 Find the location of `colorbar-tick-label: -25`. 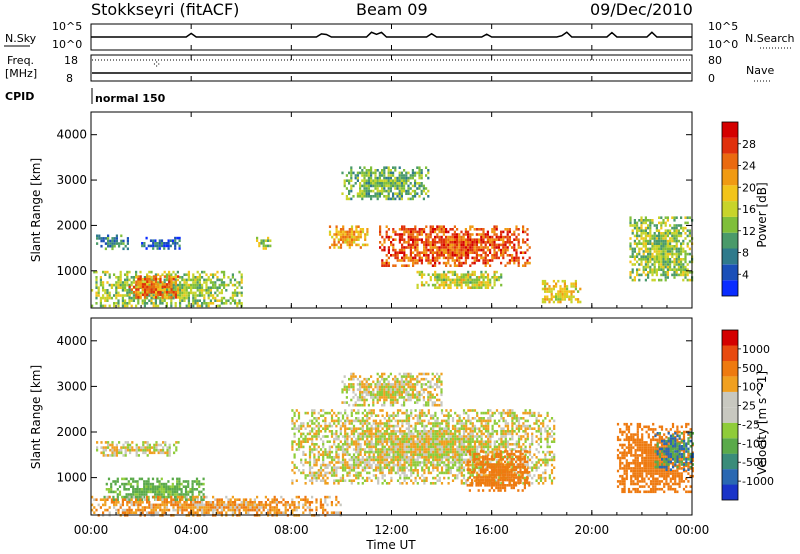

colorbar-tick-label: -25 is located at coordinates (751, 424).